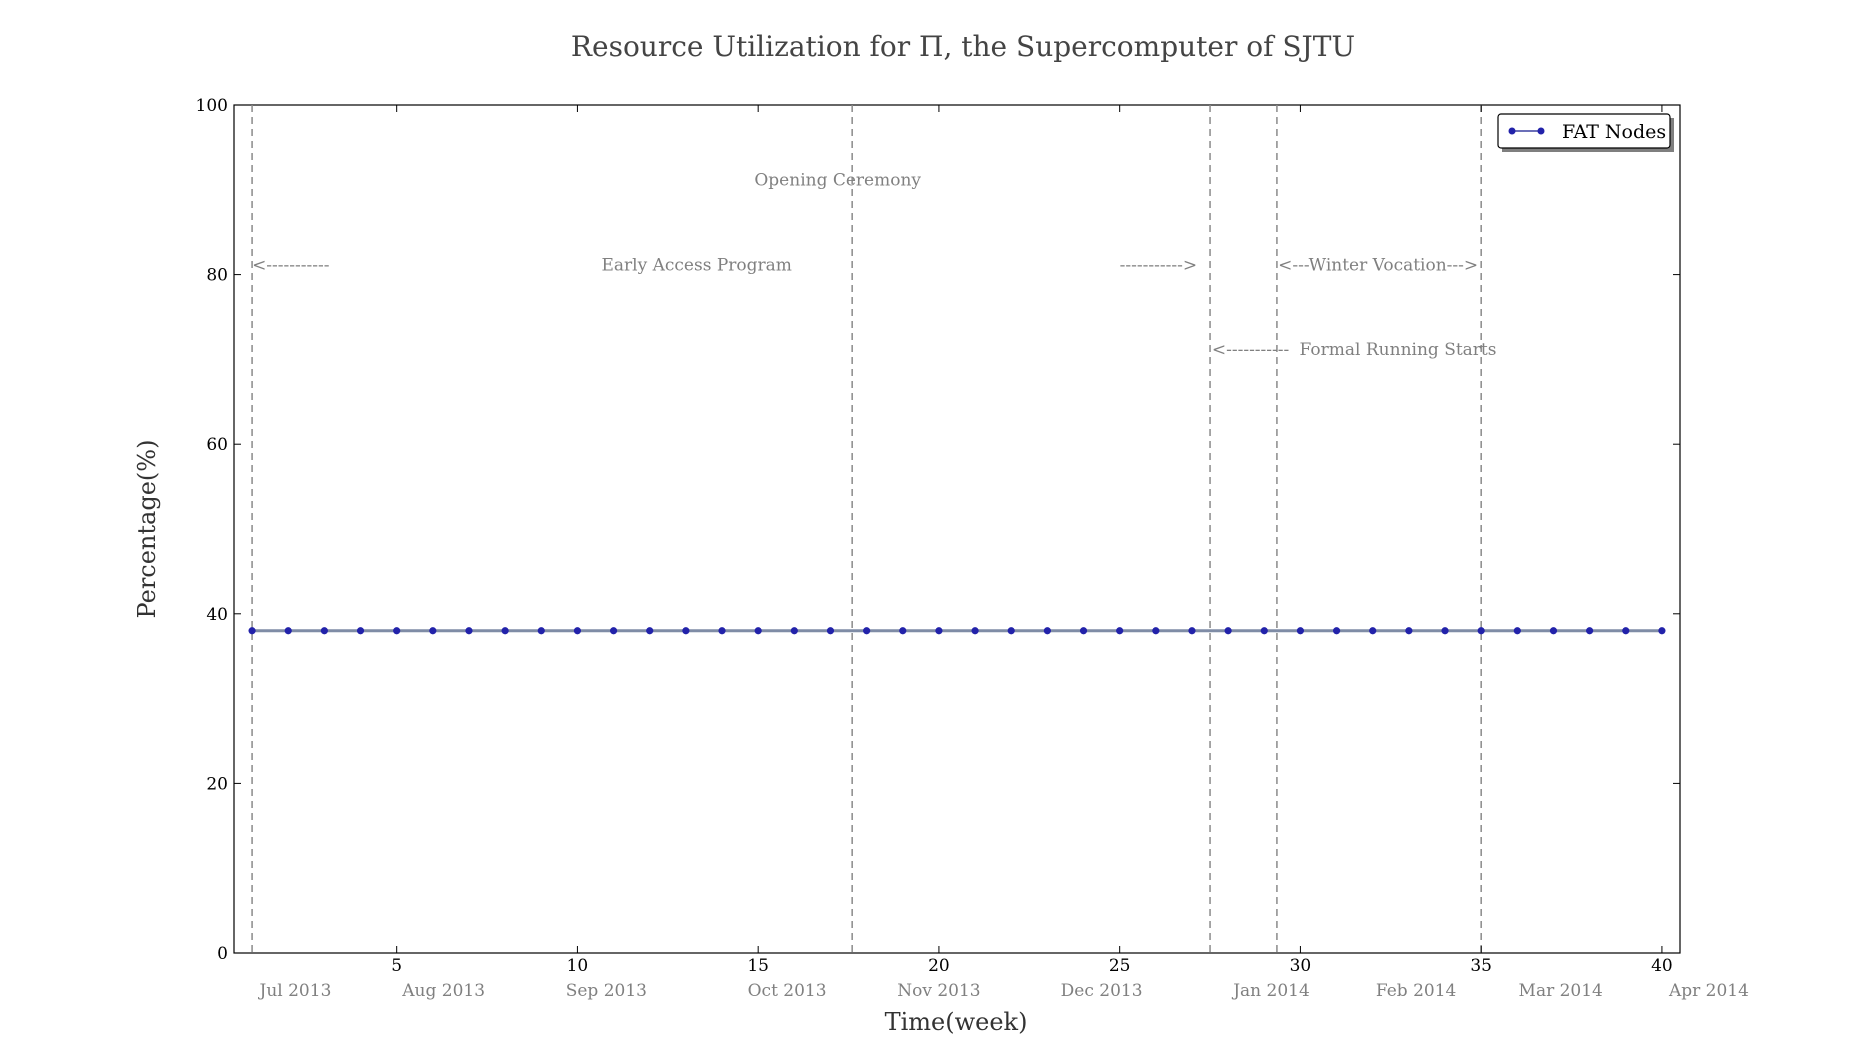  I want to click on x-tick-label: 30, so click(1301, 966).